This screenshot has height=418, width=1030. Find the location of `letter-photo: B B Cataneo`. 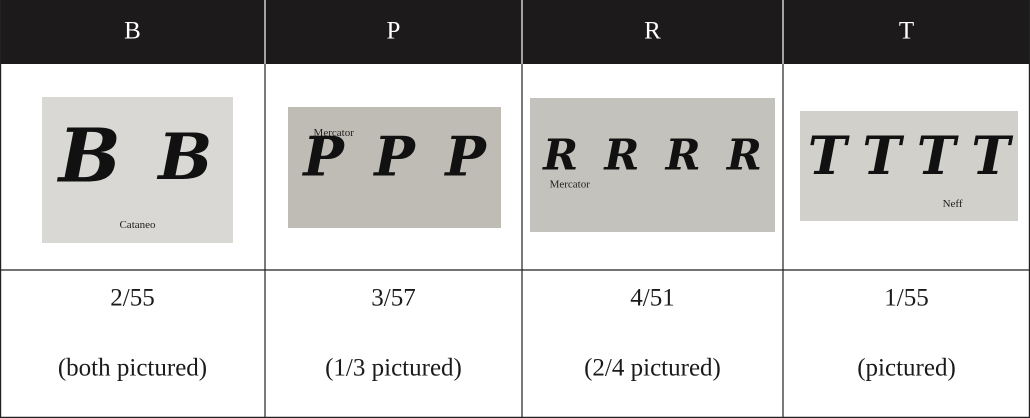

letter-photo: B B Cataneo is located at coordinates (137, 170).